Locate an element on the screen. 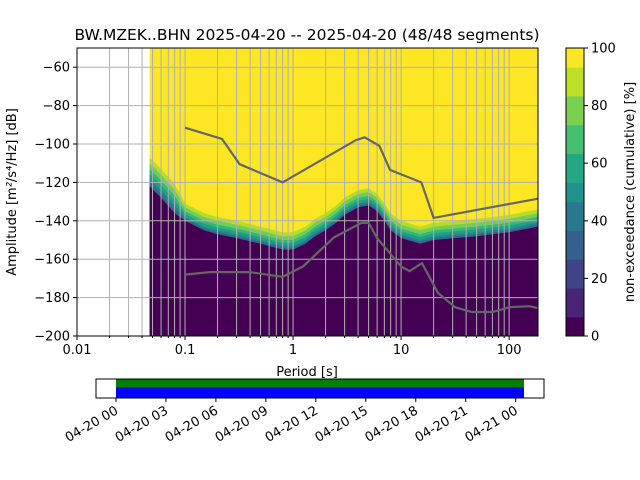 The image size is (640, 480). high-noise-model-line is located at coordinates (361, 173).